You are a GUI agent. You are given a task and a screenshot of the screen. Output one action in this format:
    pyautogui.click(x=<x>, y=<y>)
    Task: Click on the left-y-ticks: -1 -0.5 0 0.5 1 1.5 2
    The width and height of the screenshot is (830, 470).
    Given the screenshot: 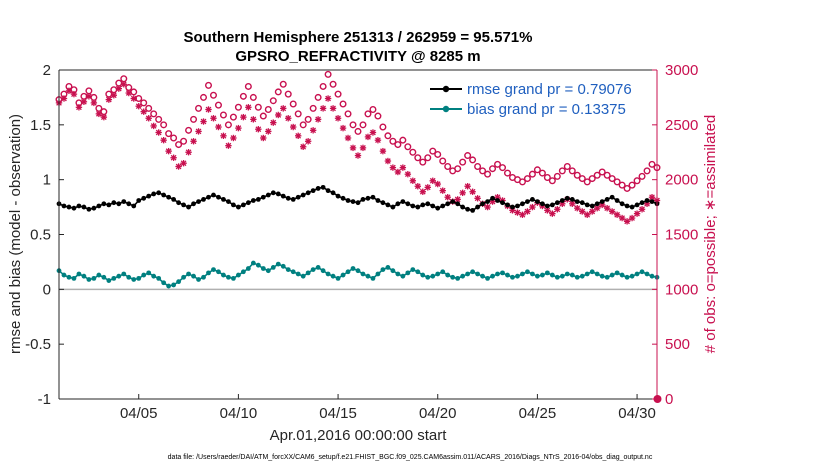 What is the action you would take?
    pyautogui.click(x=44, y=235)
    